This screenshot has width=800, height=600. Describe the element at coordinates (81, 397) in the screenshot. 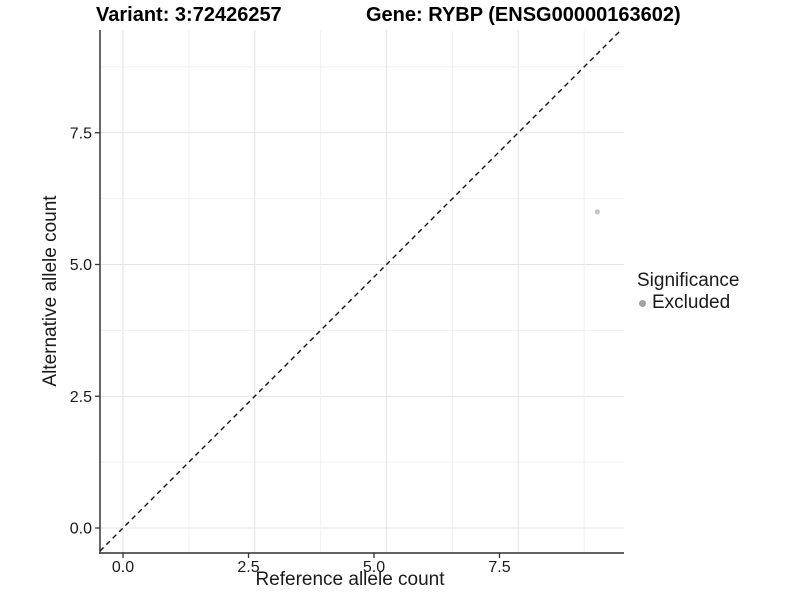

I see `y-tick-label: 2.5` at that location.